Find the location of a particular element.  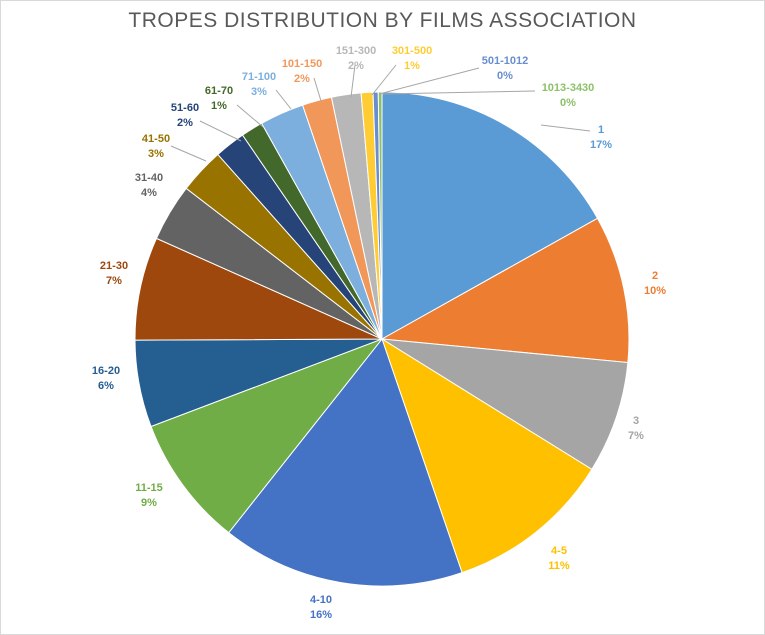

data-label-category: 51-60 is located at coordinates (185, 108).